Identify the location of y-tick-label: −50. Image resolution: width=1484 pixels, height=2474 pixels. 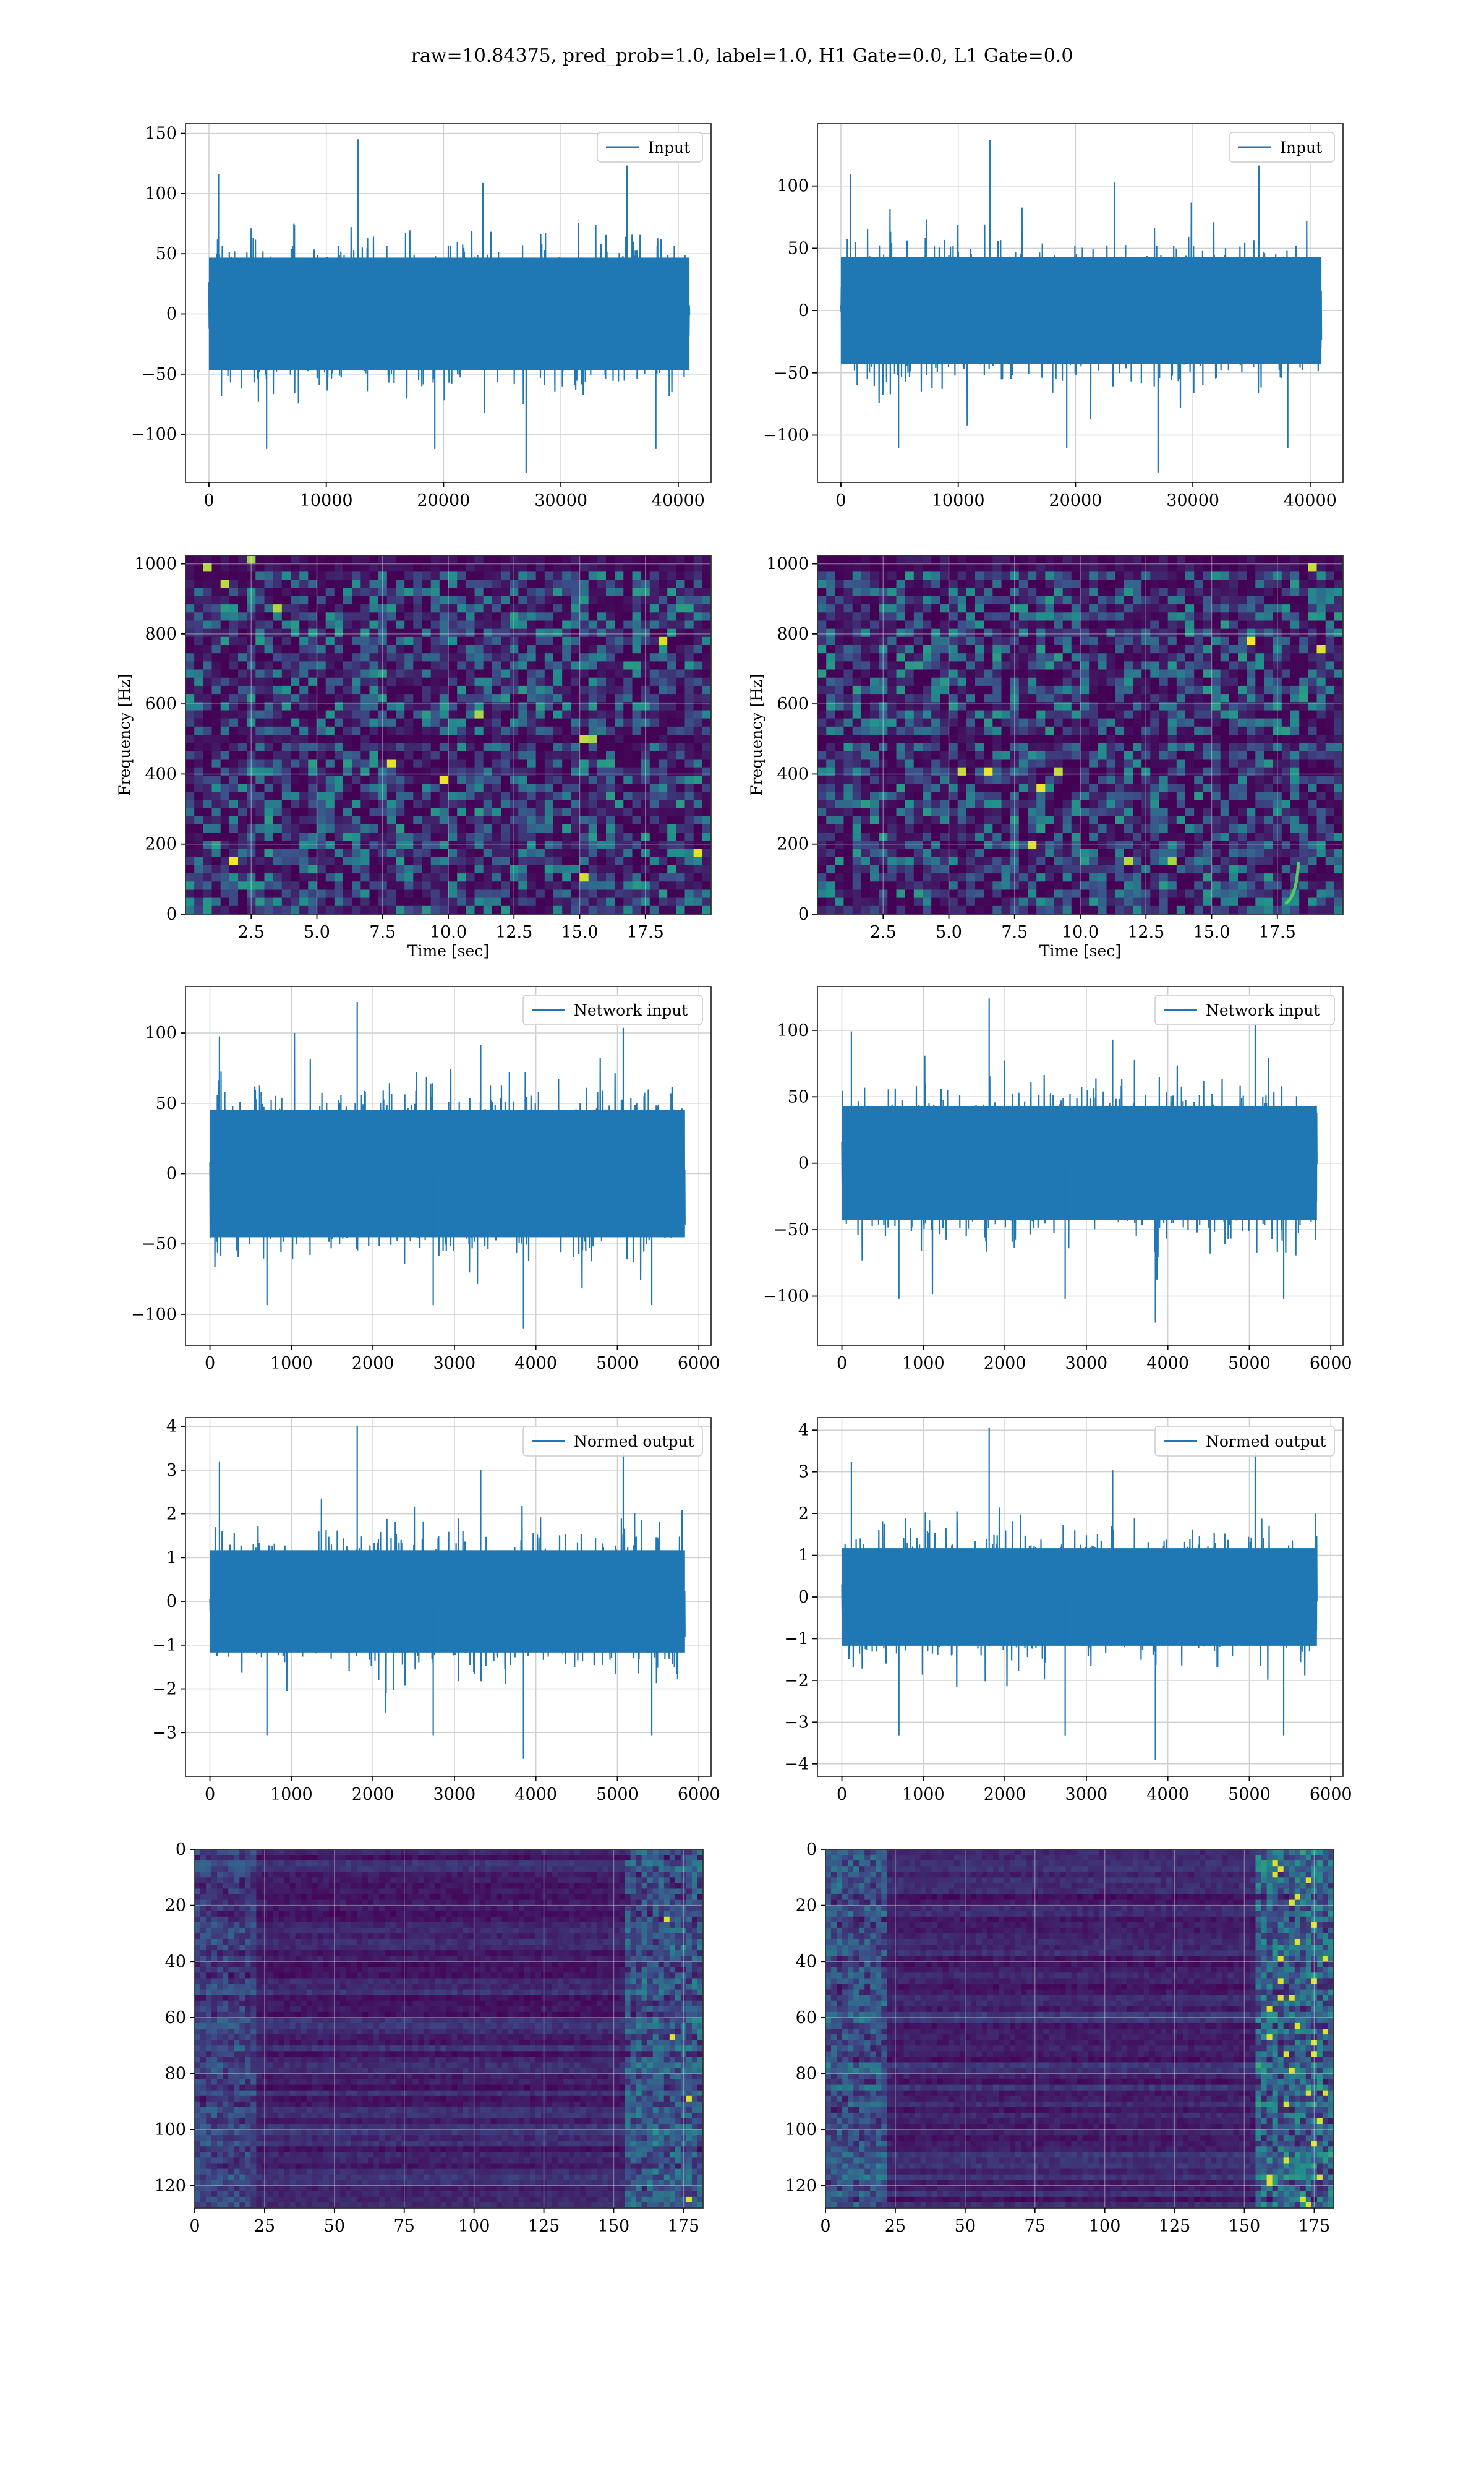
(791, 373).